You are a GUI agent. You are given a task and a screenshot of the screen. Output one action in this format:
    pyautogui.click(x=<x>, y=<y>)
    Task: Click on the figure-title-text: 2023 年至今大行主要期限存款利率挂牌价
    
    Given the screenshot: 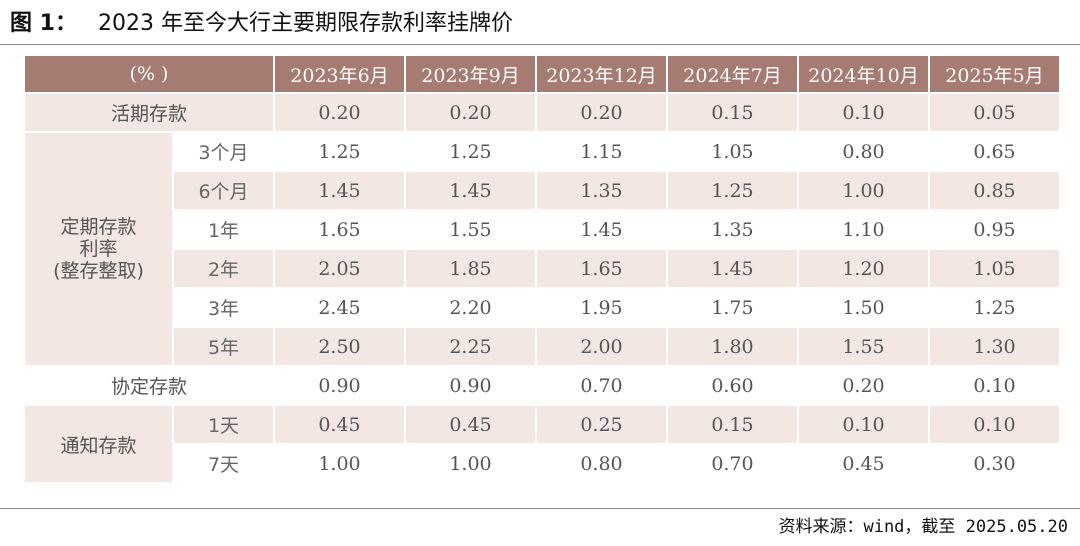 What is the action you would take?
    pyautogui.click(x=305, y=23)
    